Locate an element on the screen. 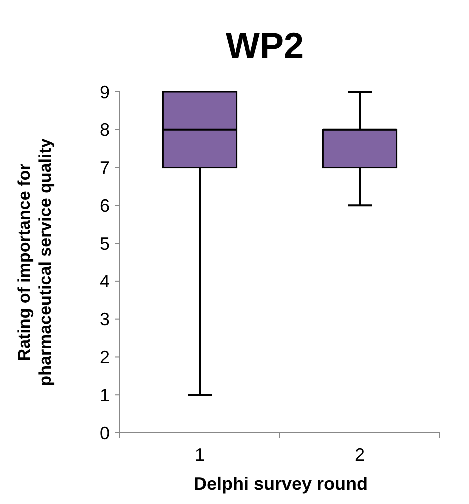 This screenshot has width=469, height=504. chart-title: WP2 is located at coordinates (265, 45).